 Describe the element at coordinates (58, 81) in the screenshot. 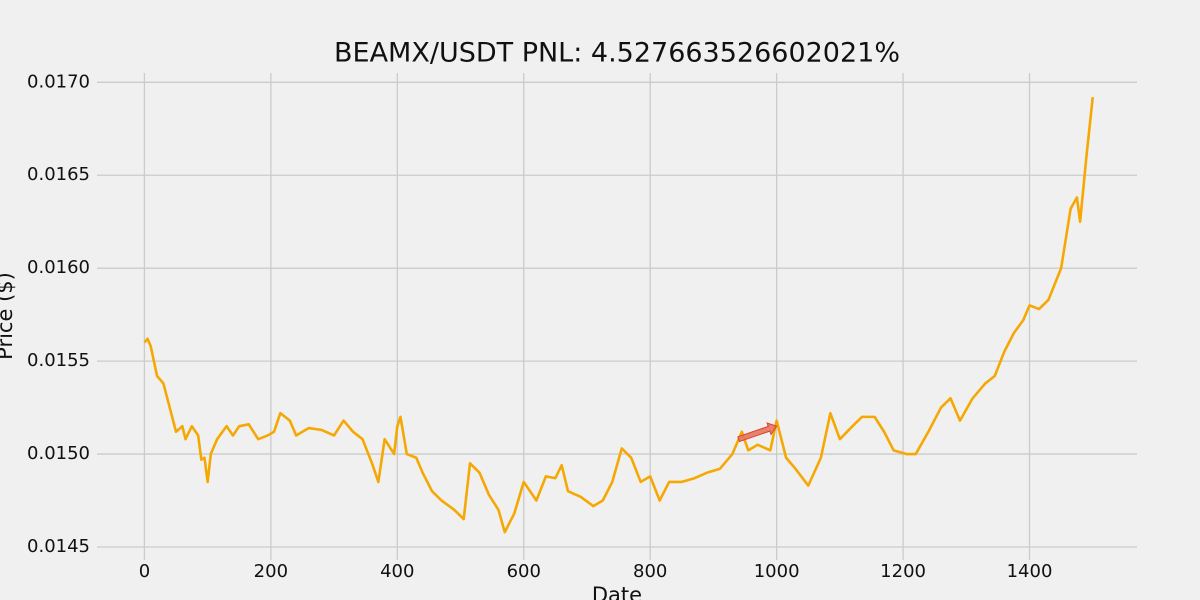

I see `y-tick-label: 0.0170` at that location.